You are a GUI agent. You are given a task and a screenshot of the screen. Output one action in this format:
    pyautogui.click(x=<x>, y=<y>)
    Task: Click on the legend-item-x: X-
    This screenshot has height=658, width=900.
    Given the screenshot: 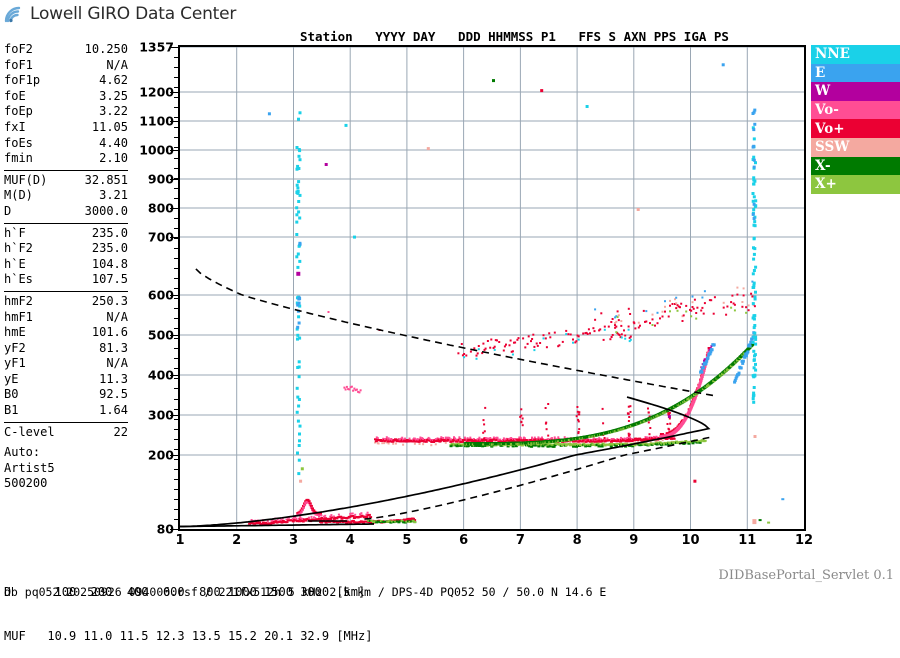 What is the action you would take?
    pyautogui.click(x=855, y=166)
    